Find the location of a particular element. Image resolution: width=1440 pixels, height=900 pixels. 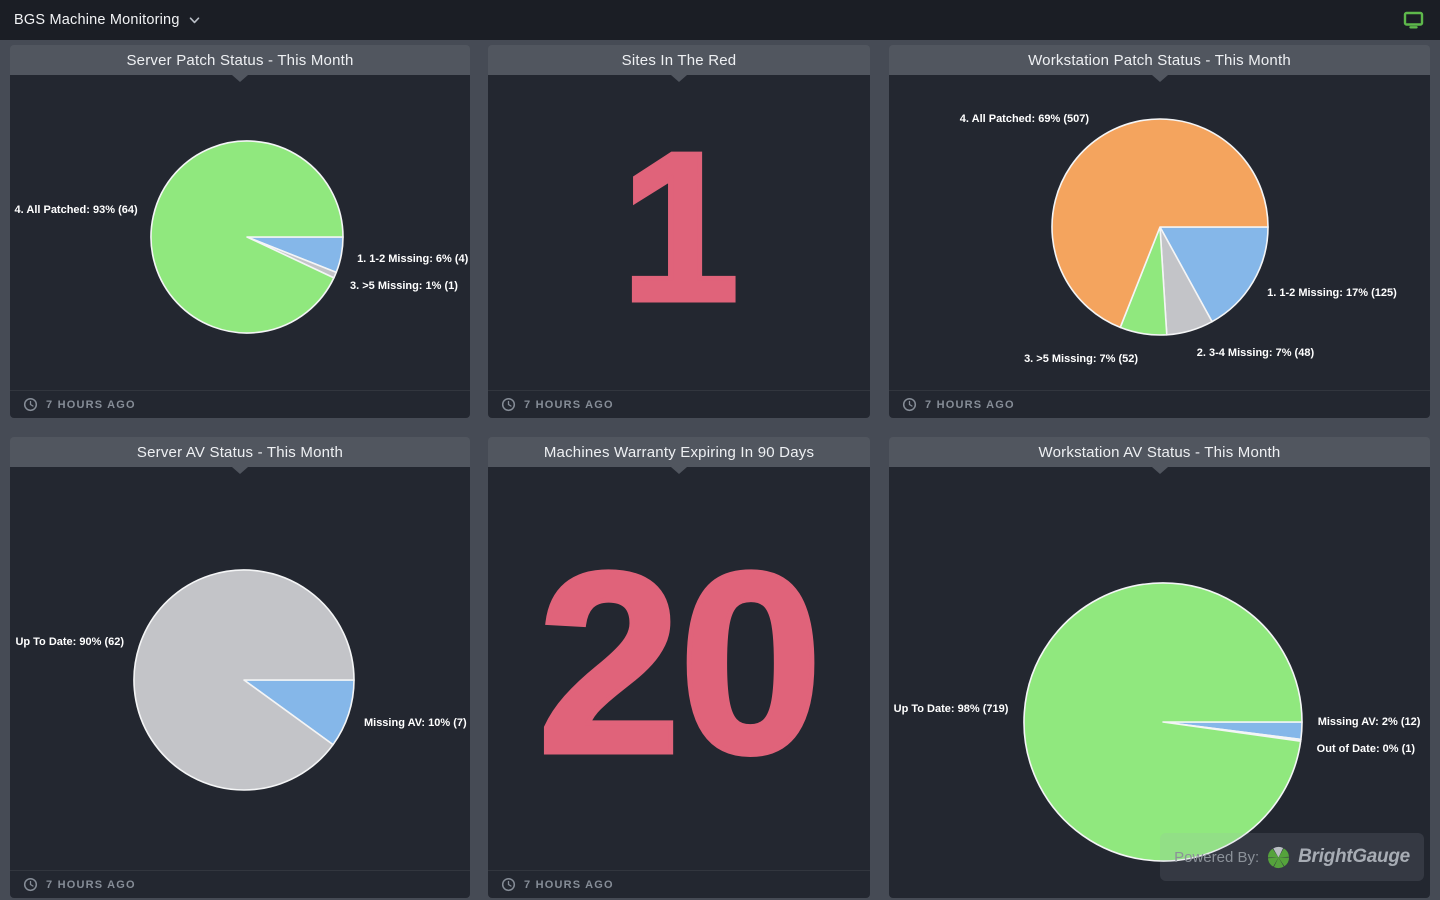

brightgauge-logo-icon is located at coordinates (1279, 857).